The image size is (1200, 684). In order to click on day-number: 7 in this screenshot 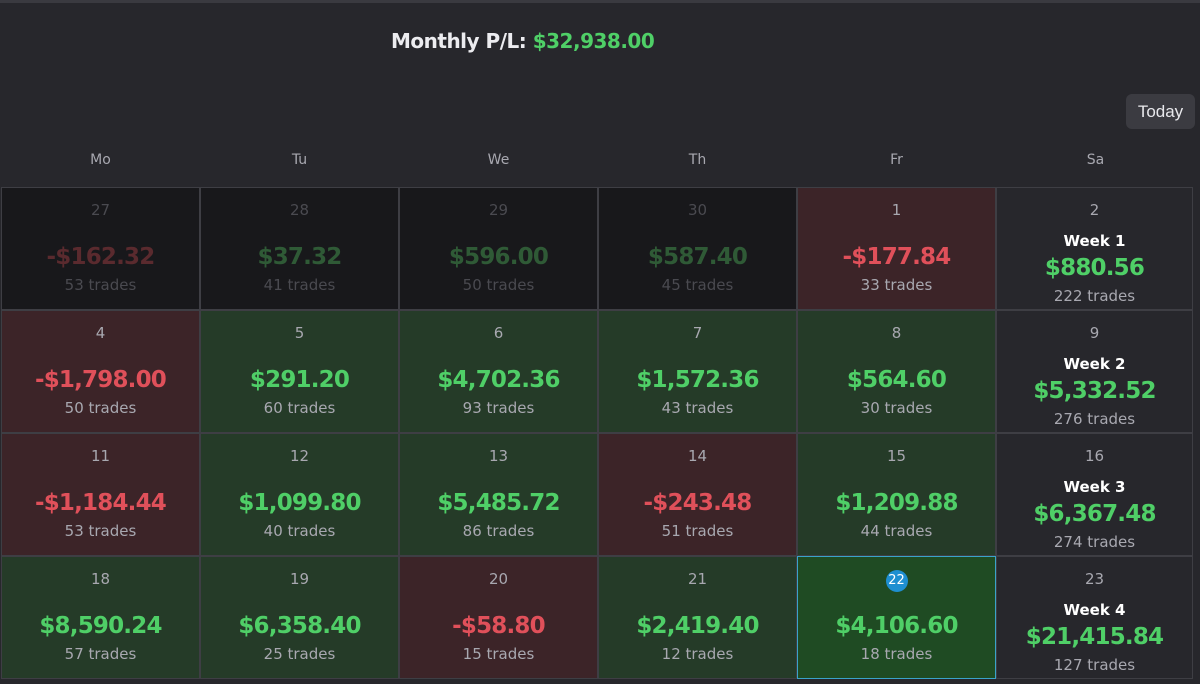, I will do `click(697, 333)`.